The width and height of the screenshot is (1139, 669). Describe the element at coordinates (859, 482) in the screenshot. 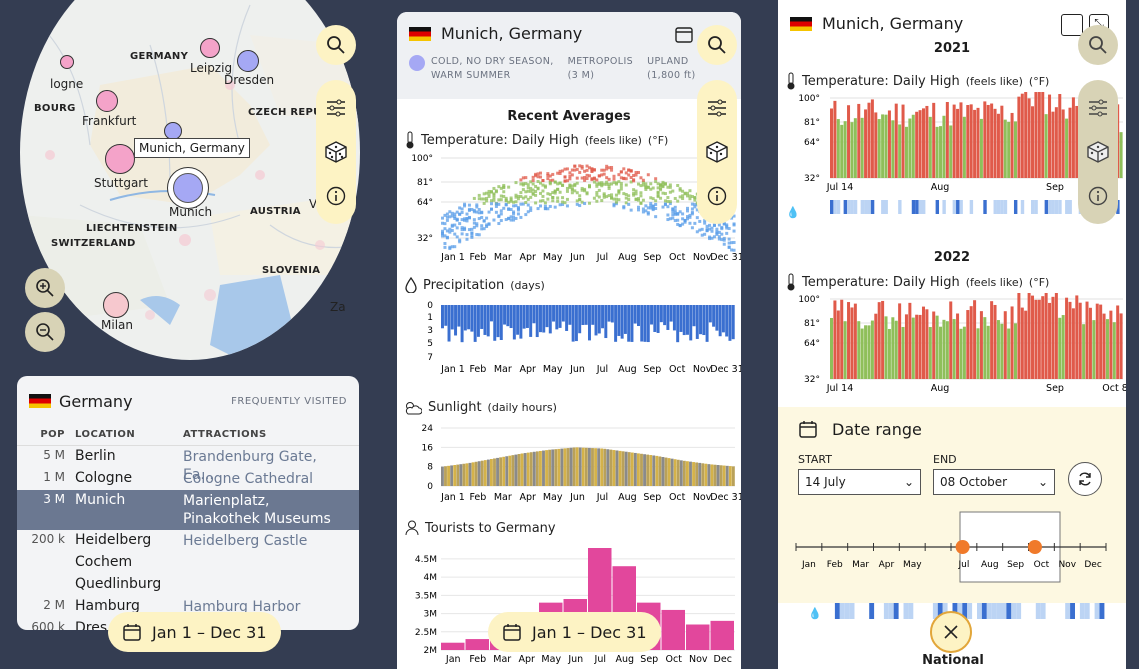

I see `start-date-select: 14 July ⌄` at that location.